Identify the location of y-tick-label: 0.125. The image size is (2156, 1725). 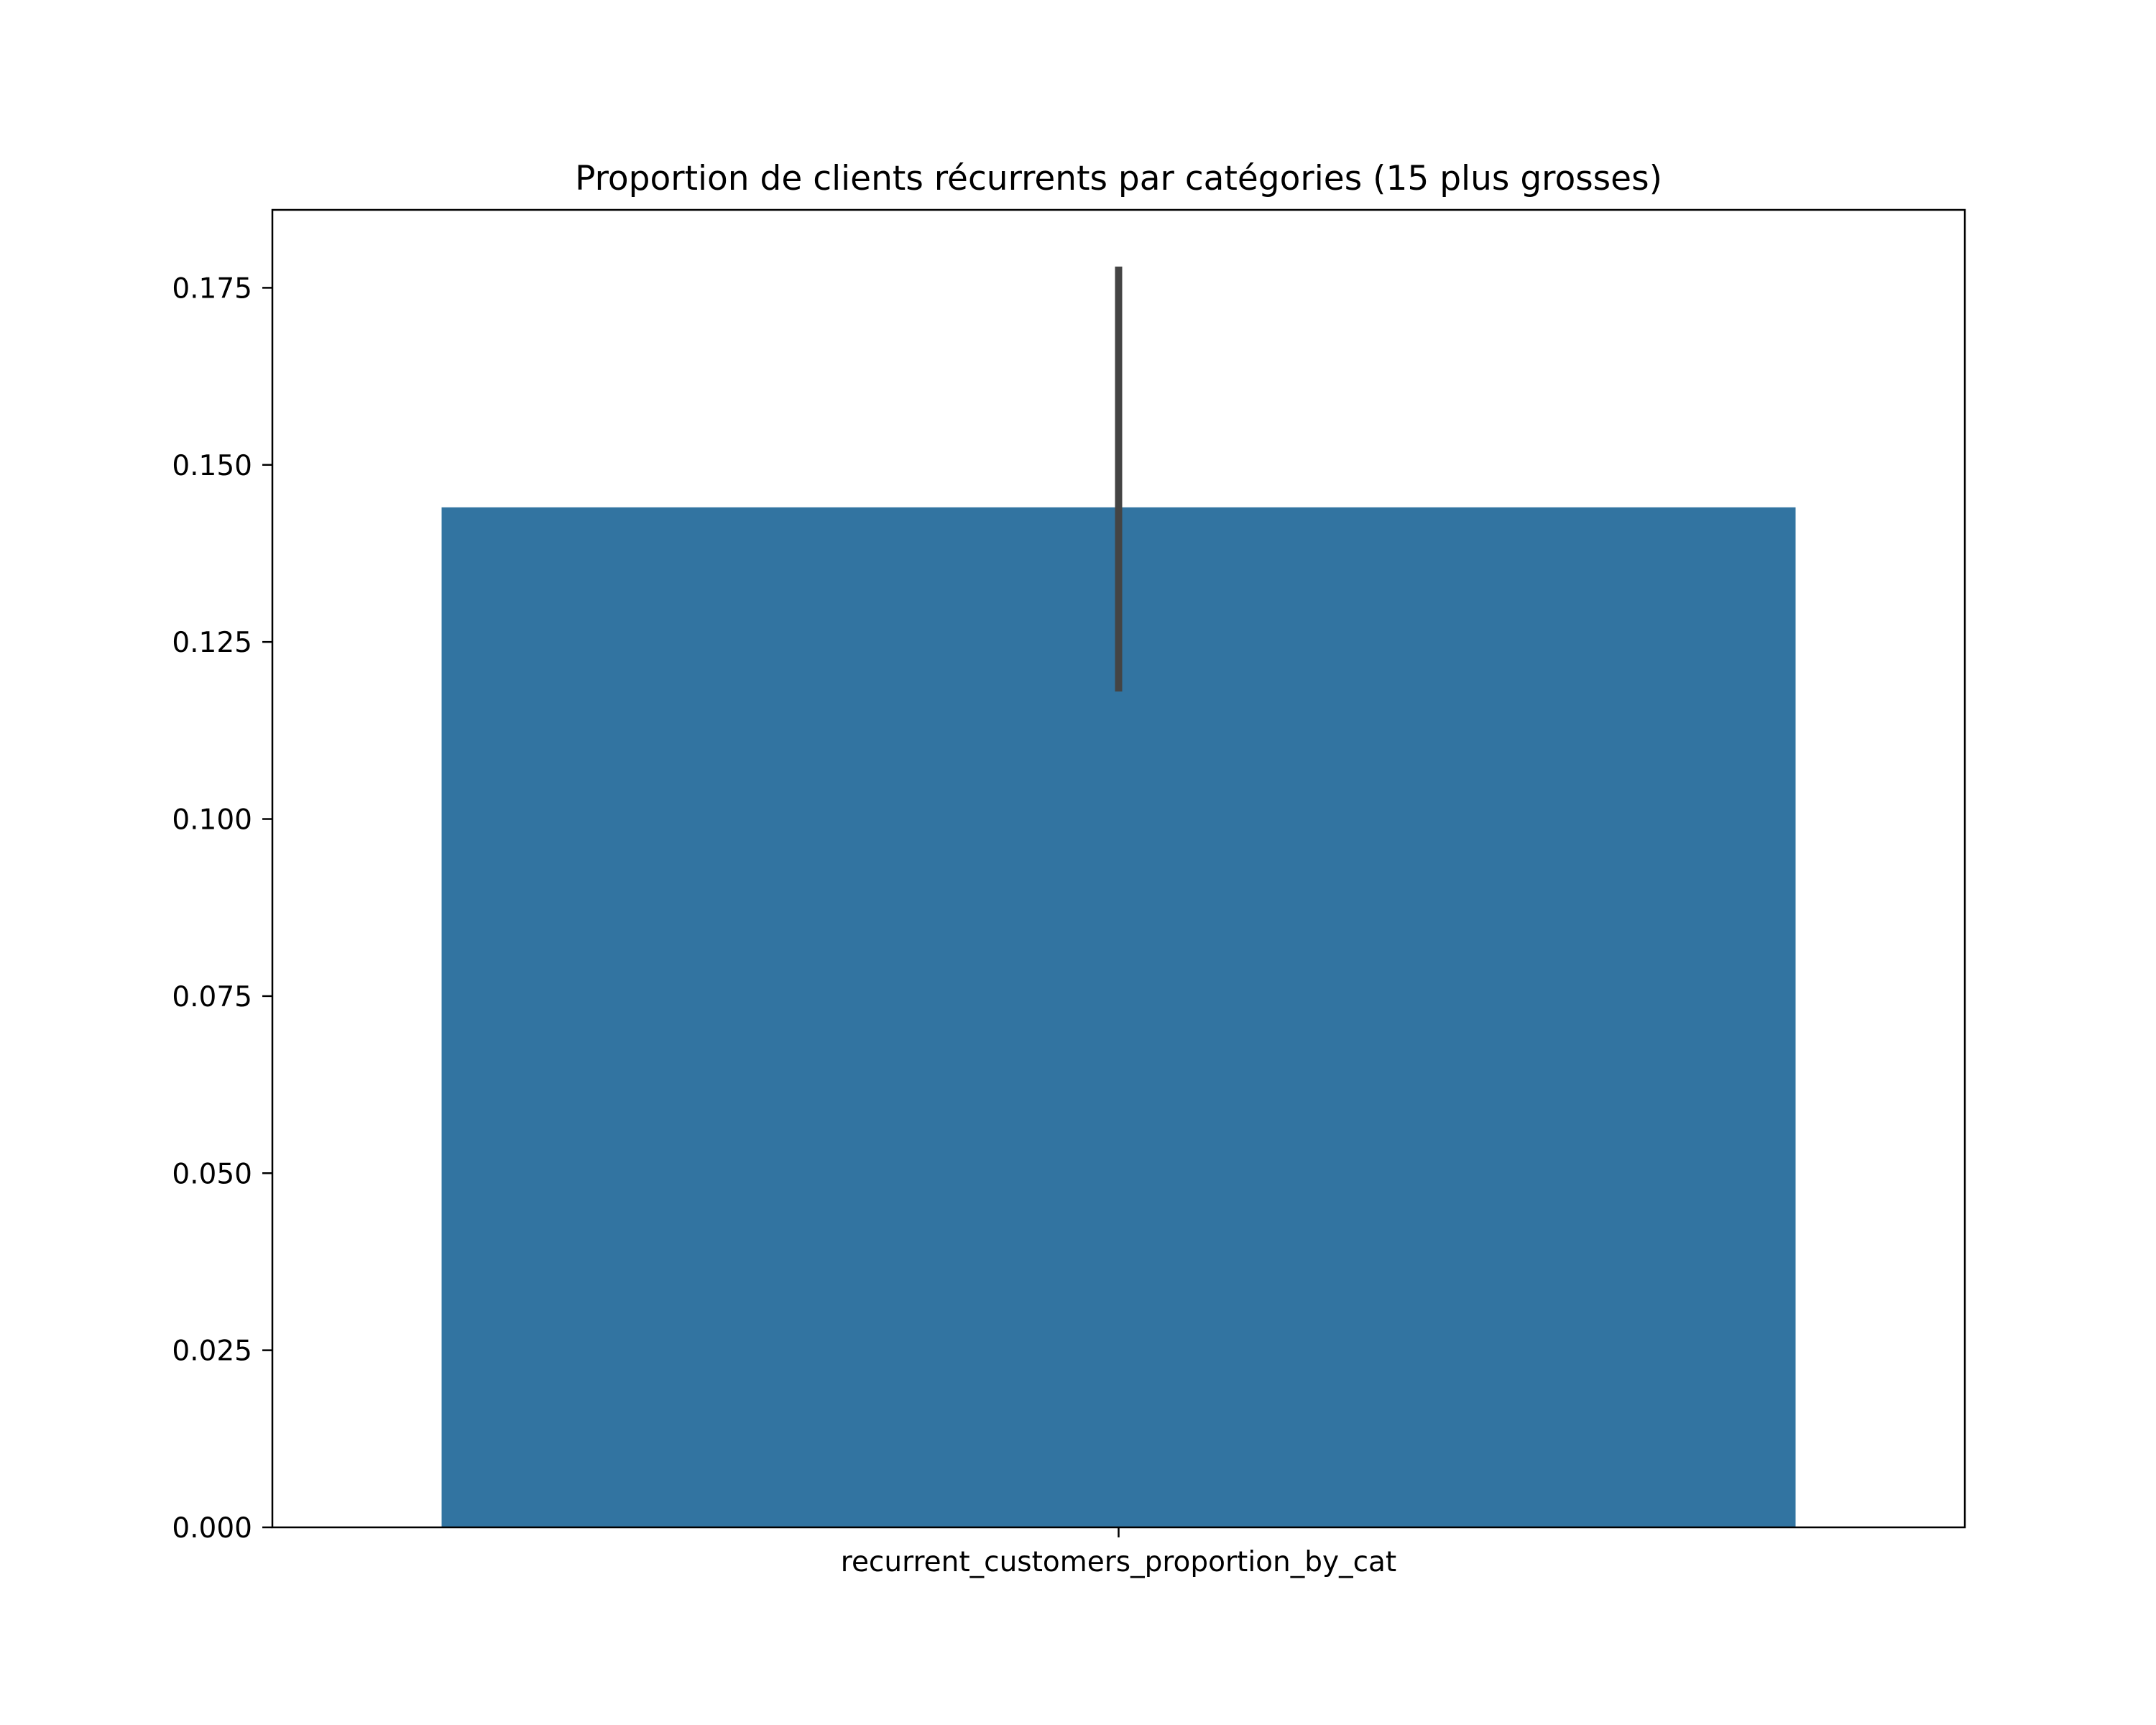
(212, 643).